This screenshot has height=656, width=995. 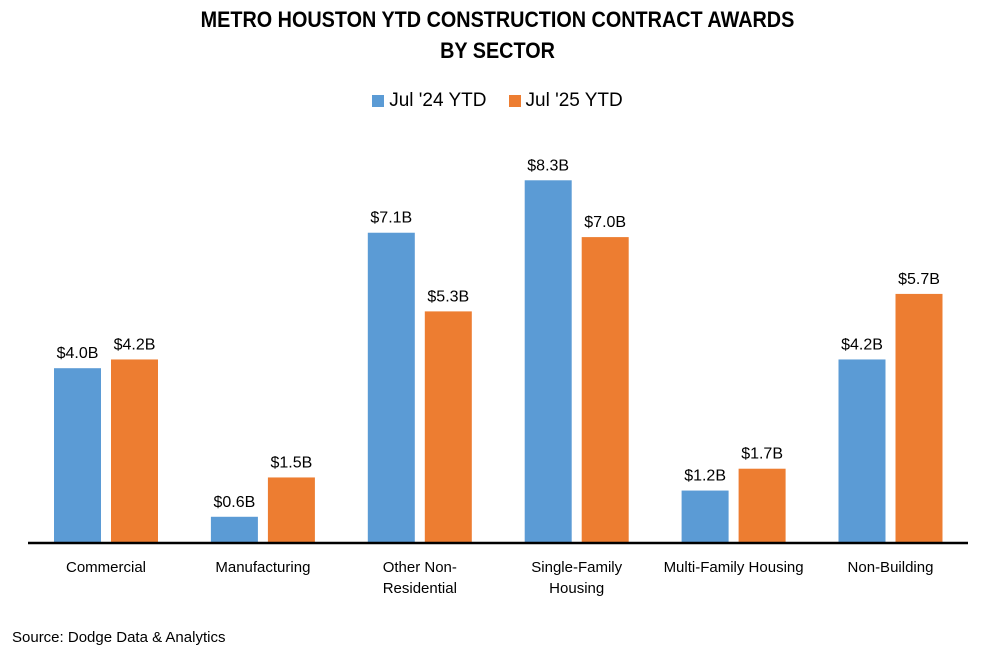 I want to click on source-note: Source: Dodge Data & Analytics, so click(x=119, y=637).